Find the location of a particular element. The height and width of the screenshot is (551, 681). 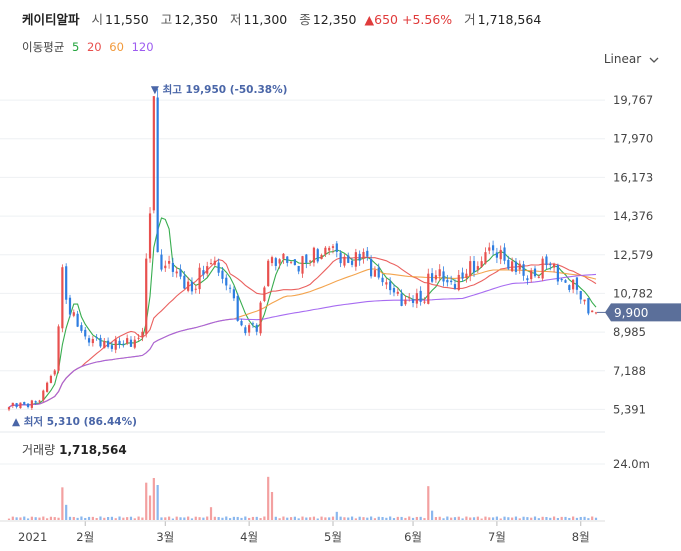

low-label: 저 is located at coordinates (236, 19).